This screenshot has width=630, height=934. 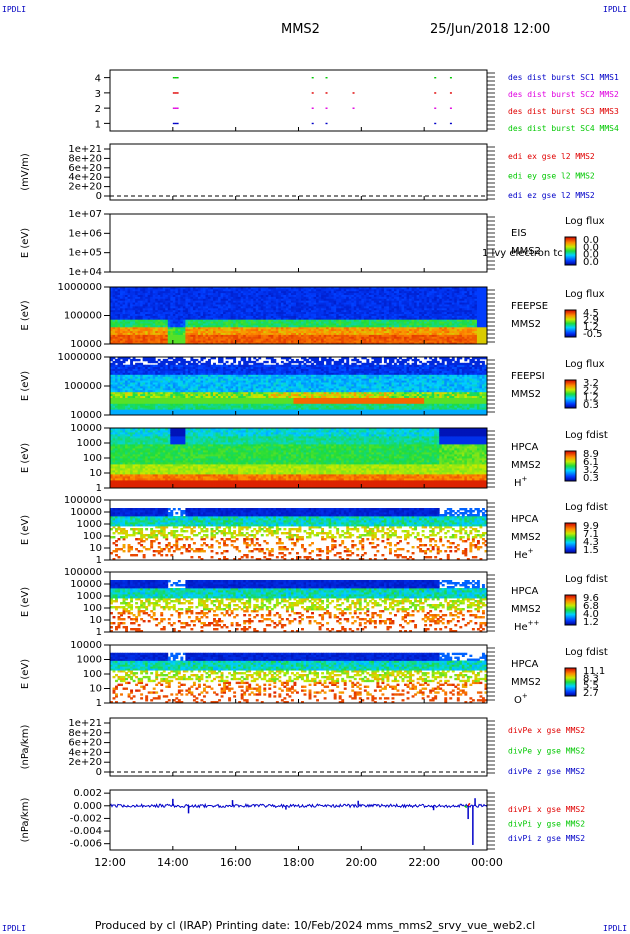 What do you see at coordinates (526, 251) in the screenshot?
I see `eis-instrument-label: MMS2` at bounding box center [526, 251].